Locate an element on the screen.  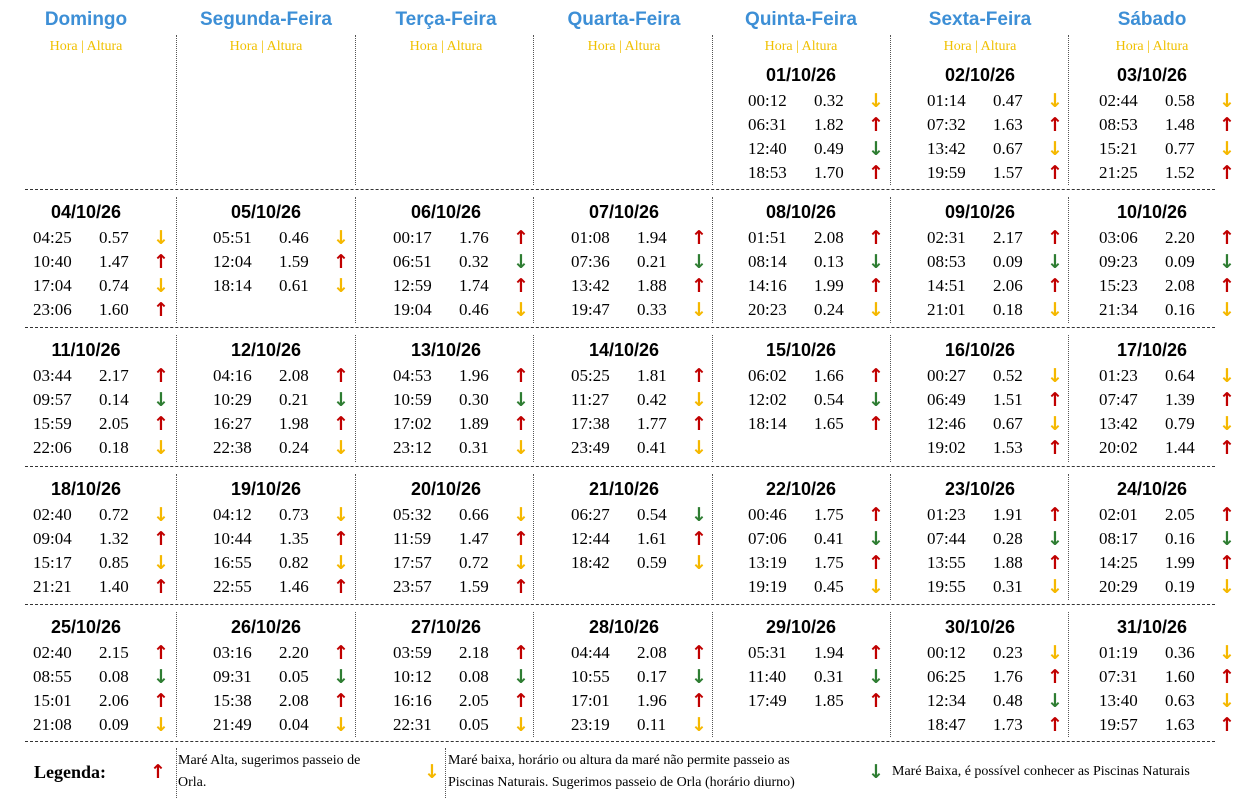
date: 30/10/26 is located at coordinates (980, 627).